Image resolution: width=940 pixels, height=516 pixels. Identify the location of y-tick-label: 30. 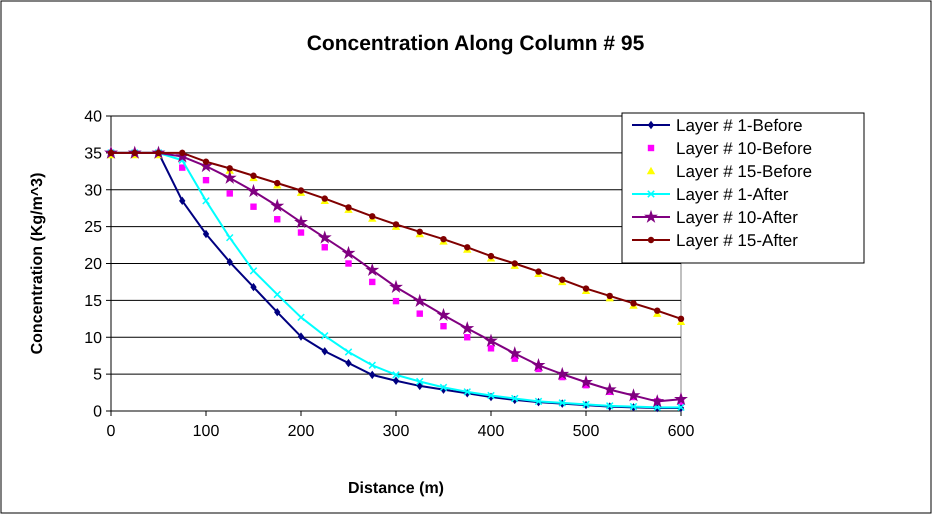
(93, 191).